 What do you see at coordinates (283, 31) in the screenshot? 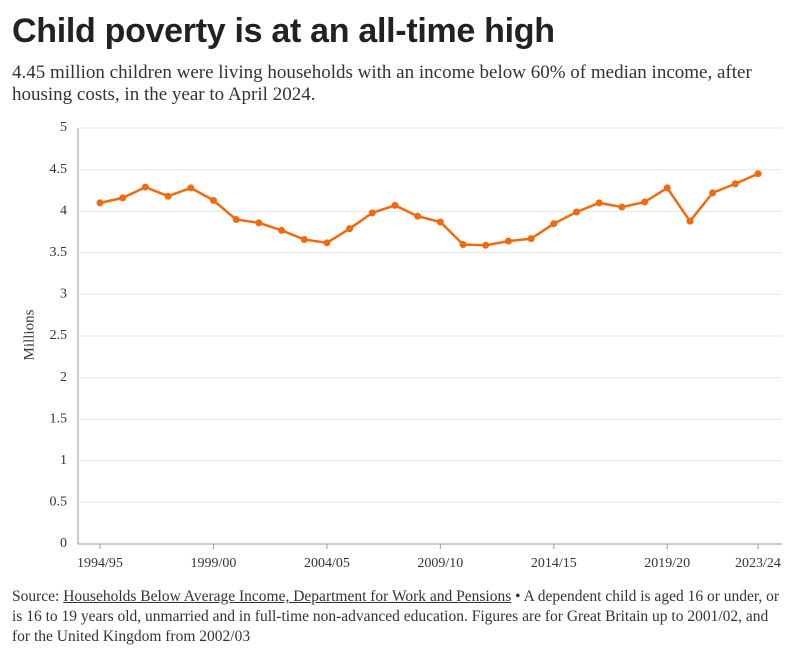
I see `chart-title: Child poverty is at an all-time high` at bounding box center [283, 31].